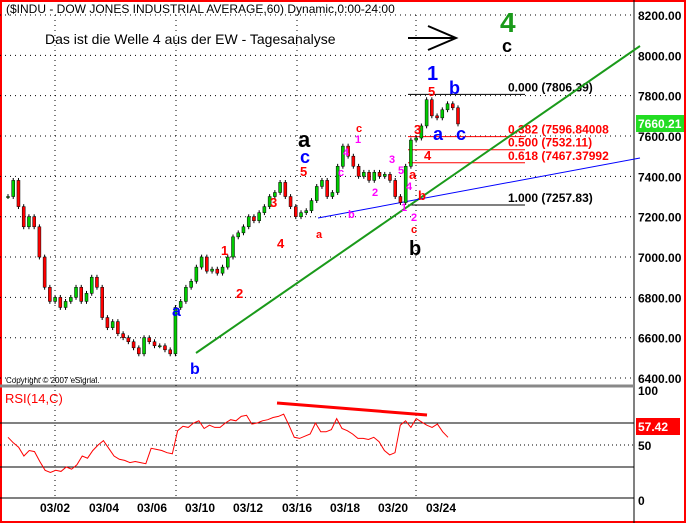  Describe the element at coordinates (648, 391) in the screenshot. I see `rsi-tick-label: 100` at that location.